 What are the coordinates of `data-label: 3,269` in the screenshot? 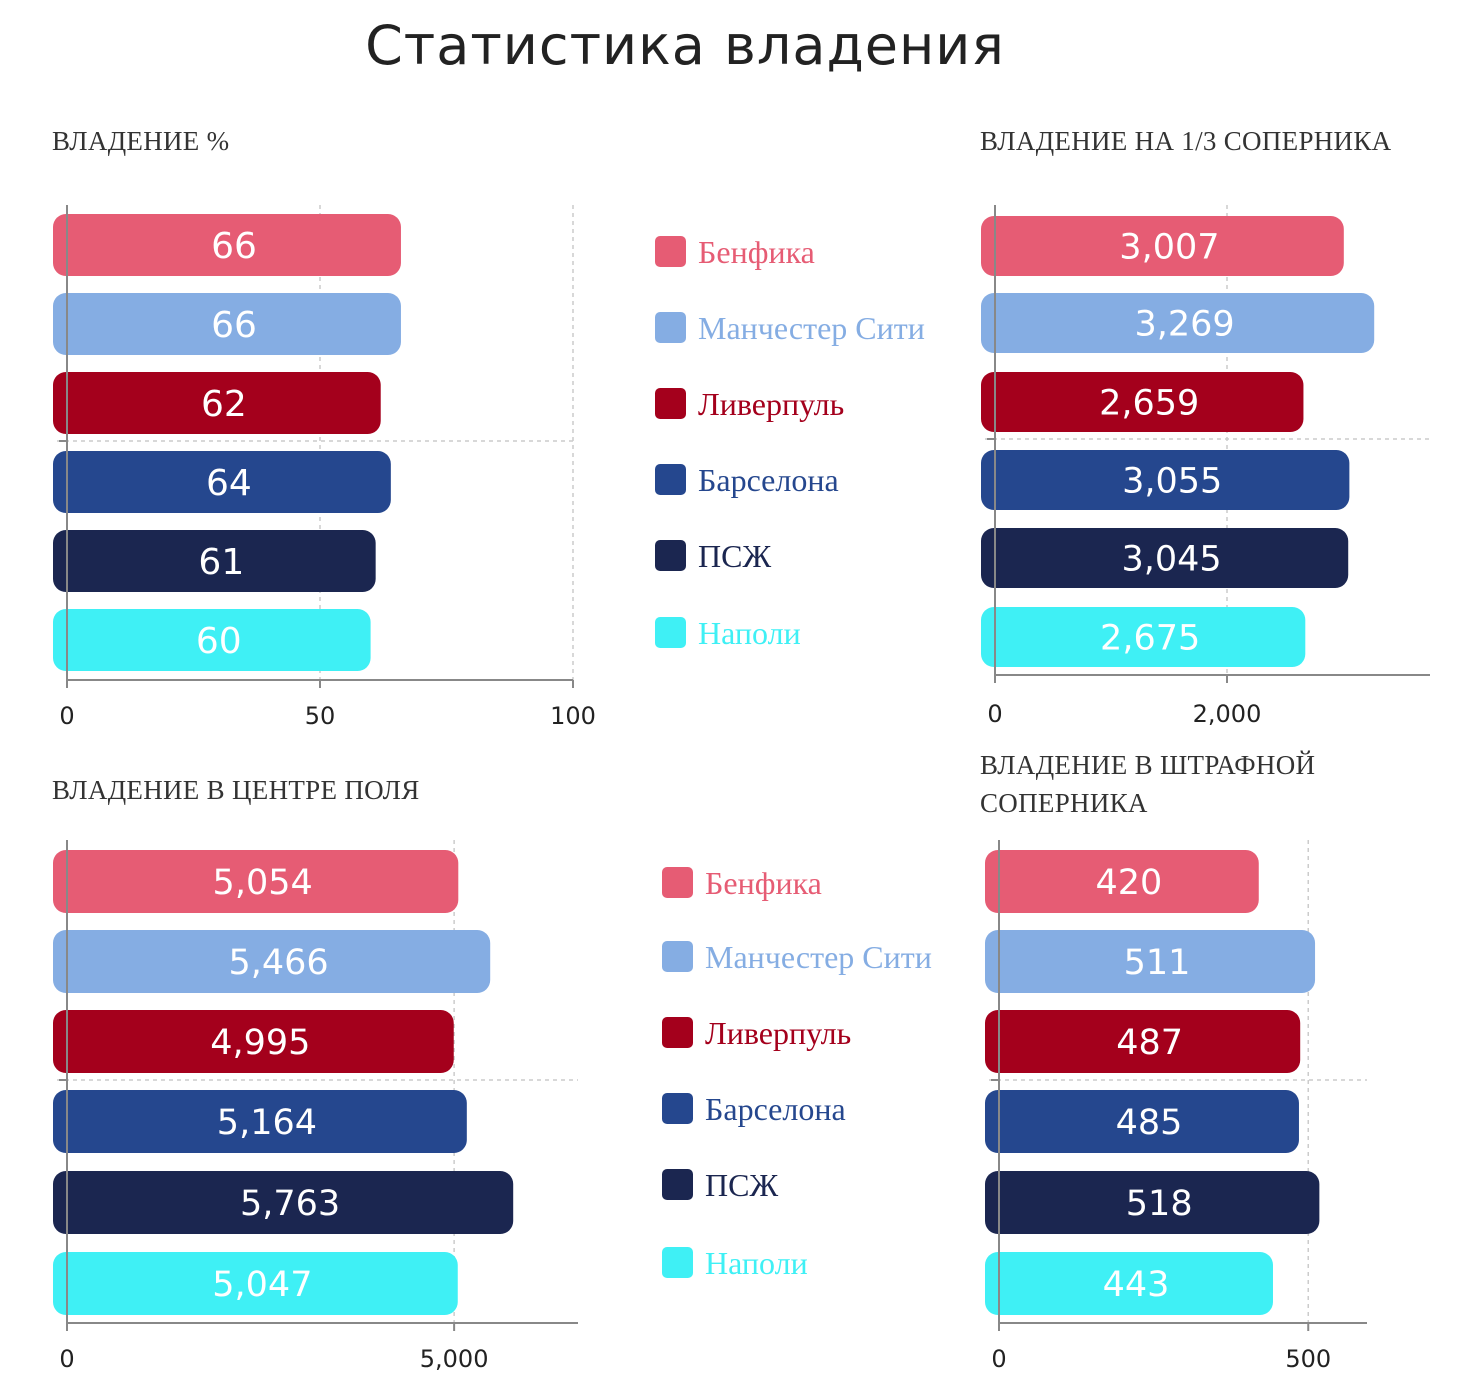 It's located at (1185, 325).